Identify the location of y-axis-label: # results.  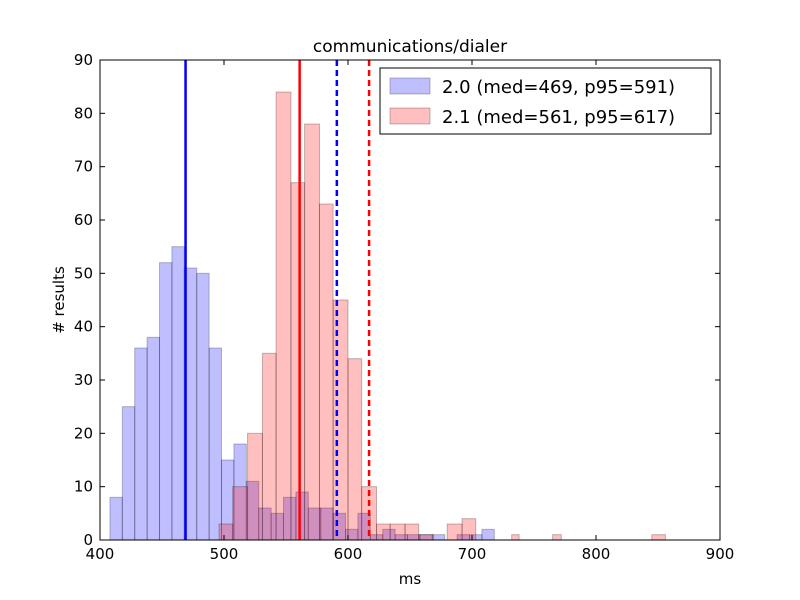
(59, 300).